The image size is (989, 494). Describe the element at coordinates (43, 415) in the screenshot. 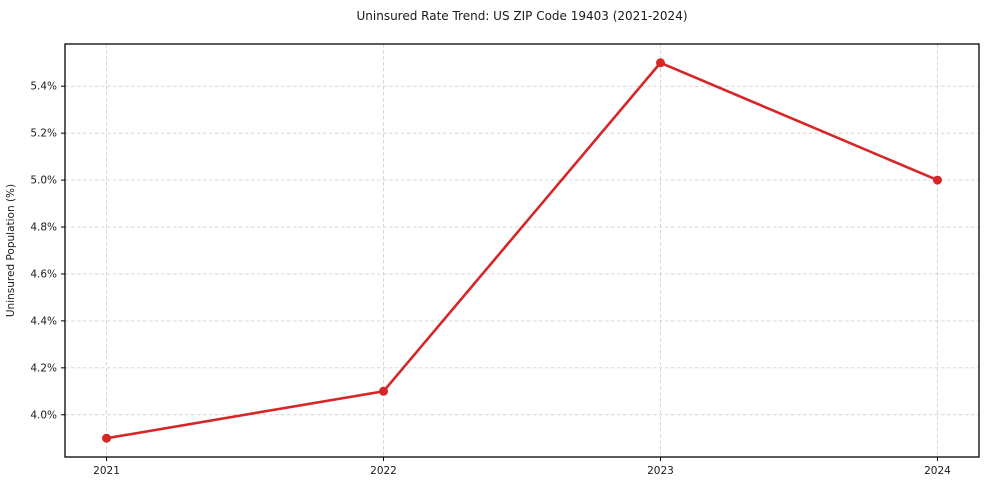

I see `y-tick-label: 4.0%` at that location.